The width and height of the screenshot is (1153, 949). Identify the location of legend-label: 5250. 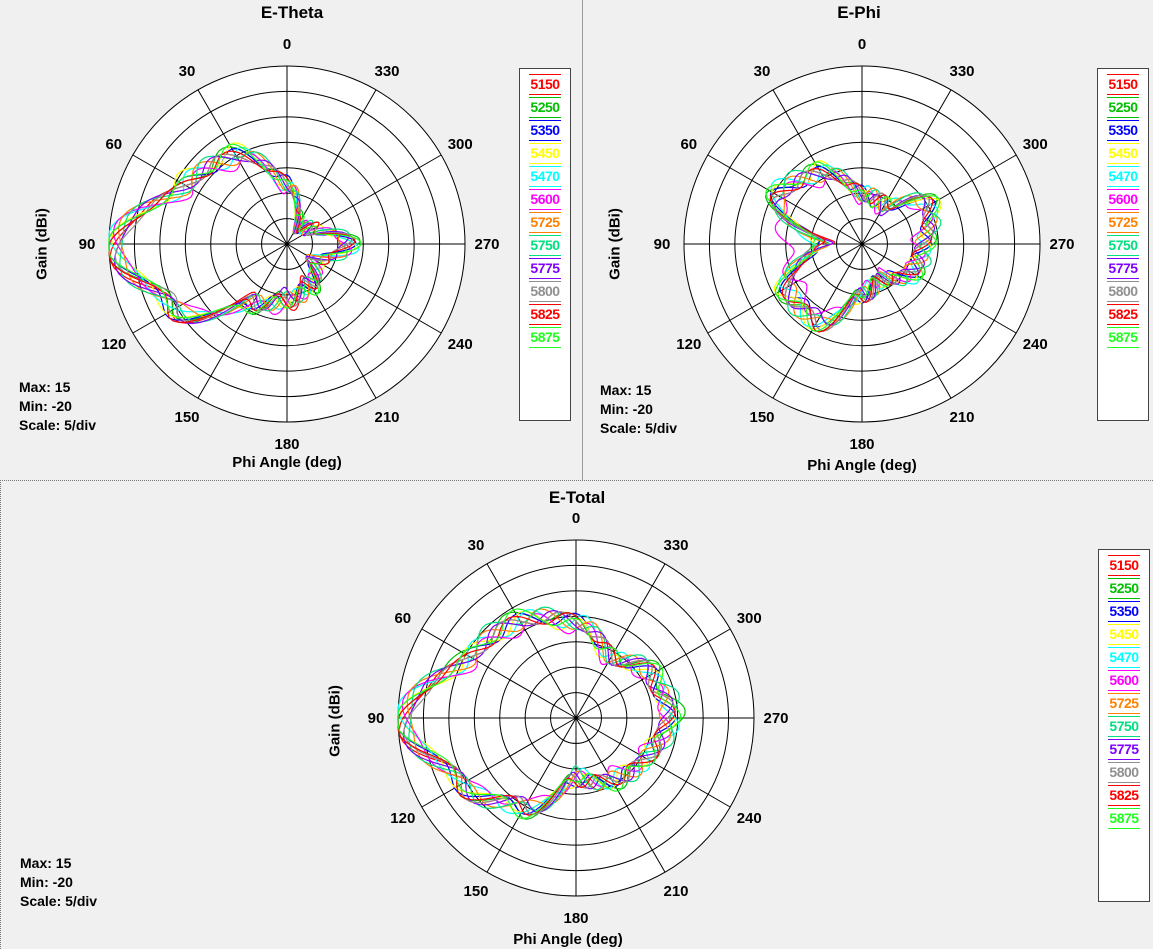
(545, 107).